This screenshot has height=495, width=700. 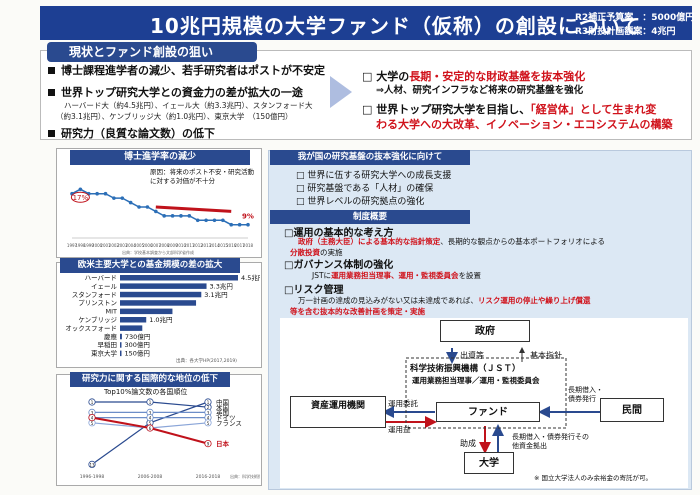 What do you see at coordinates (80, 197) in the screenshot?
I see `start-highlight` at bounding box center [80, 197].